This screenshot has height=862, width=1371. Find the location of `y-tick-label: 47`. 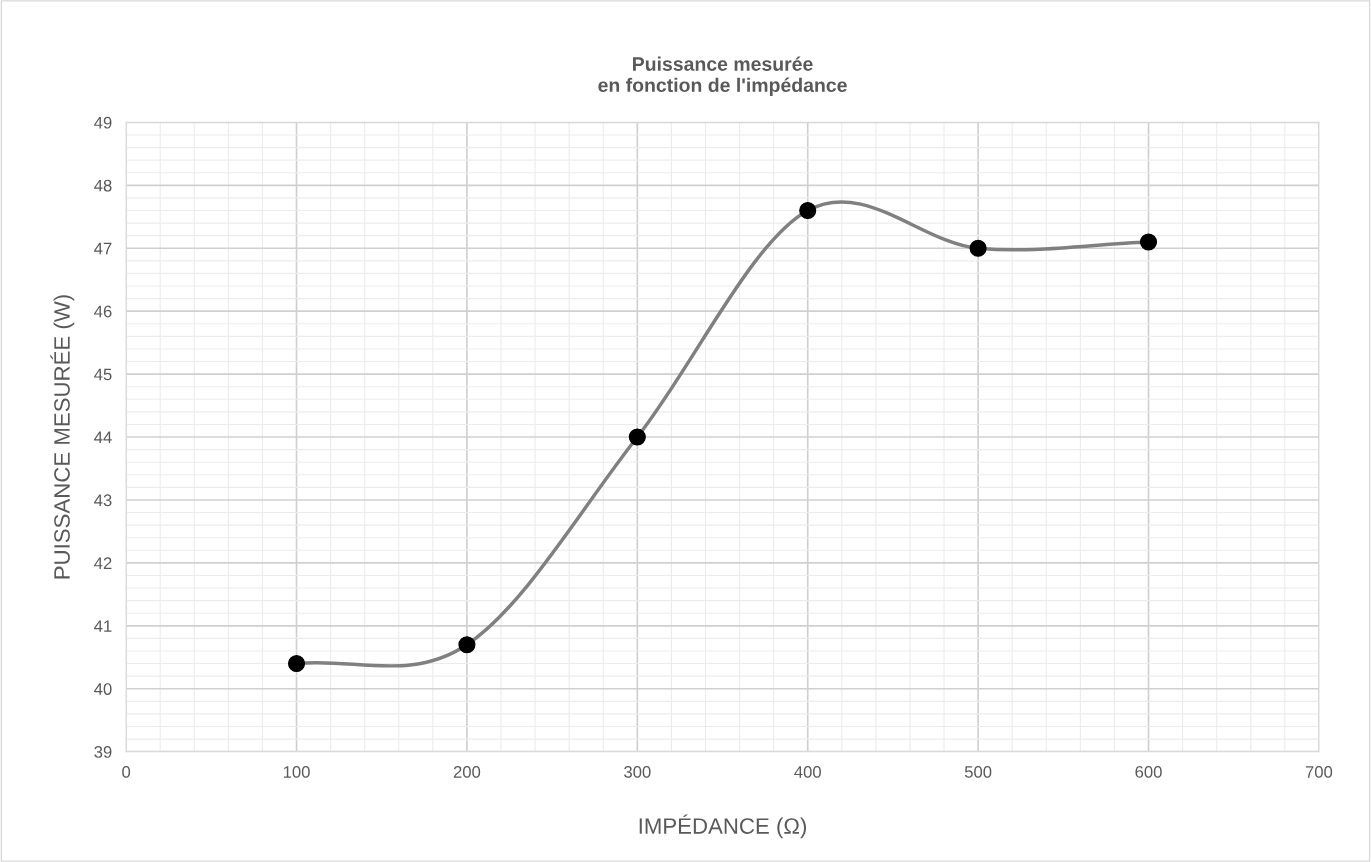

y-tick-label: 47 is located at coordinates (103, 248).